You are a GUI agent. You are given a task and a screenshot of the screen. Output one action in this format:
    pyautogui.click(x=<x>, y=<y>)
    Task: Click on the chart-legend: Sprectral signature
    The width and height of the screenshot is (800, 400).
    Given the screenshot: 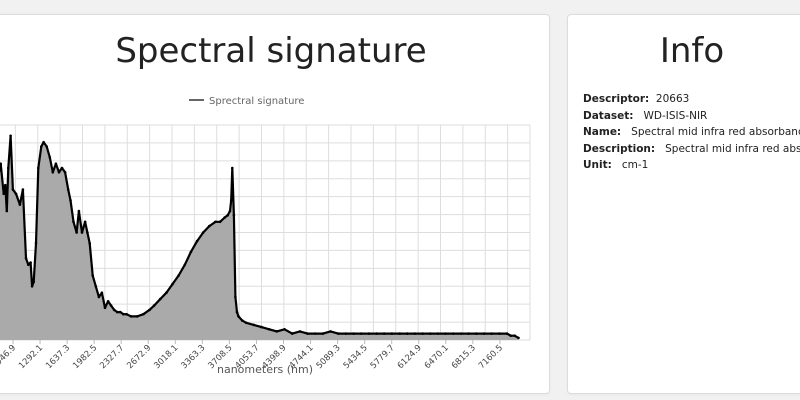 What is the action you would take?
    pyautogui.click(x=246, y=101)
    